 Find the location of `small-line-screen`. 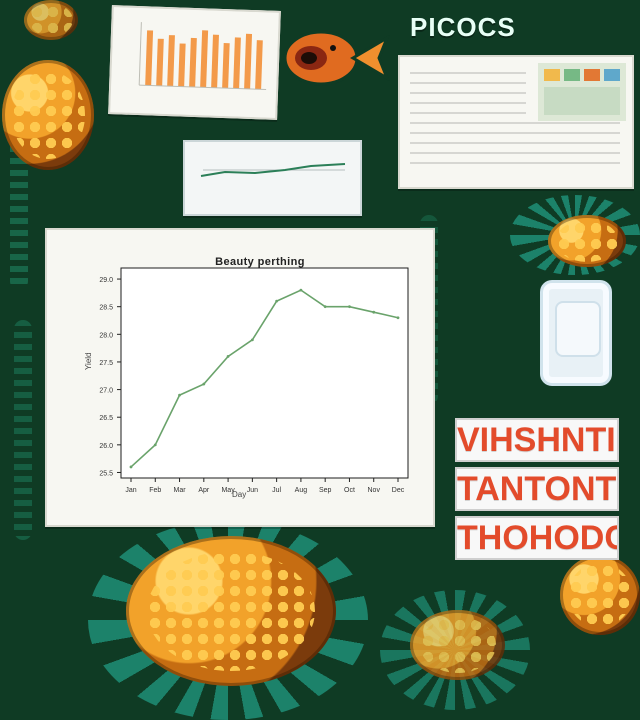

small-line-screen is located at coordinates (272, 178).